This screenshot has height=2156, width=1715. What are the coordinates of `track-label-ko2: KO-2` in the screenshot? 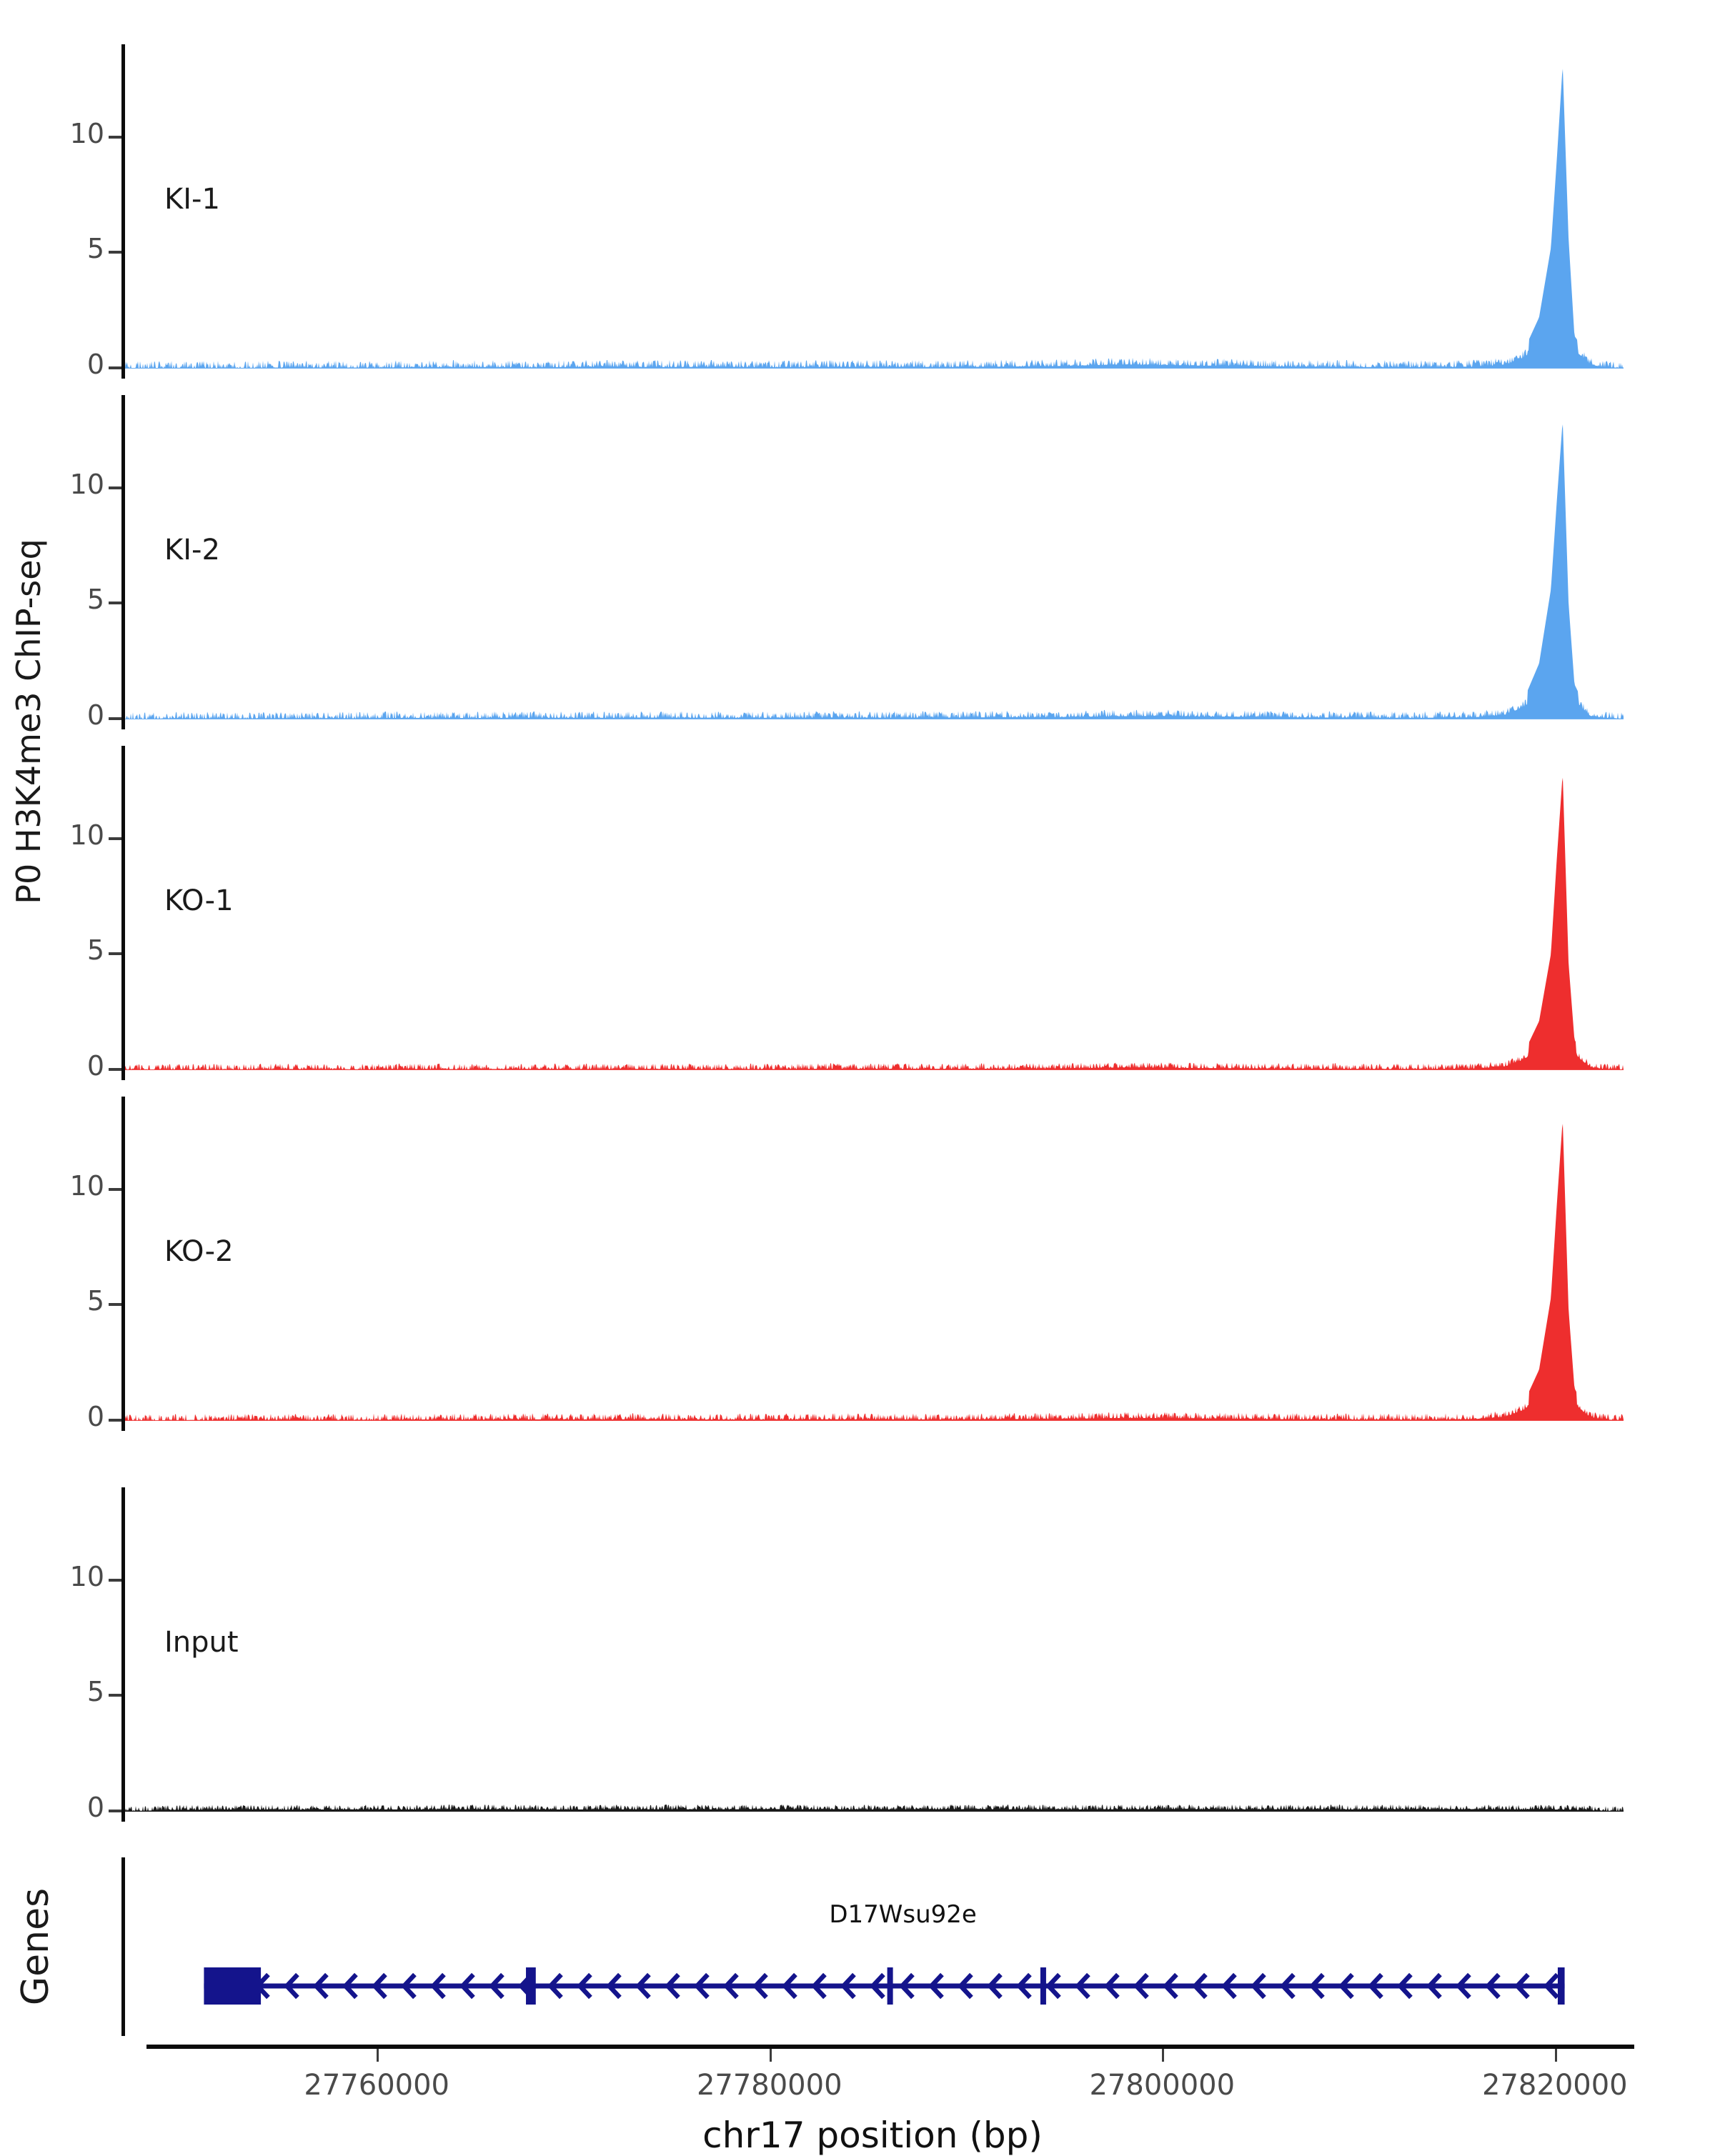 It's located at (199, 1252).